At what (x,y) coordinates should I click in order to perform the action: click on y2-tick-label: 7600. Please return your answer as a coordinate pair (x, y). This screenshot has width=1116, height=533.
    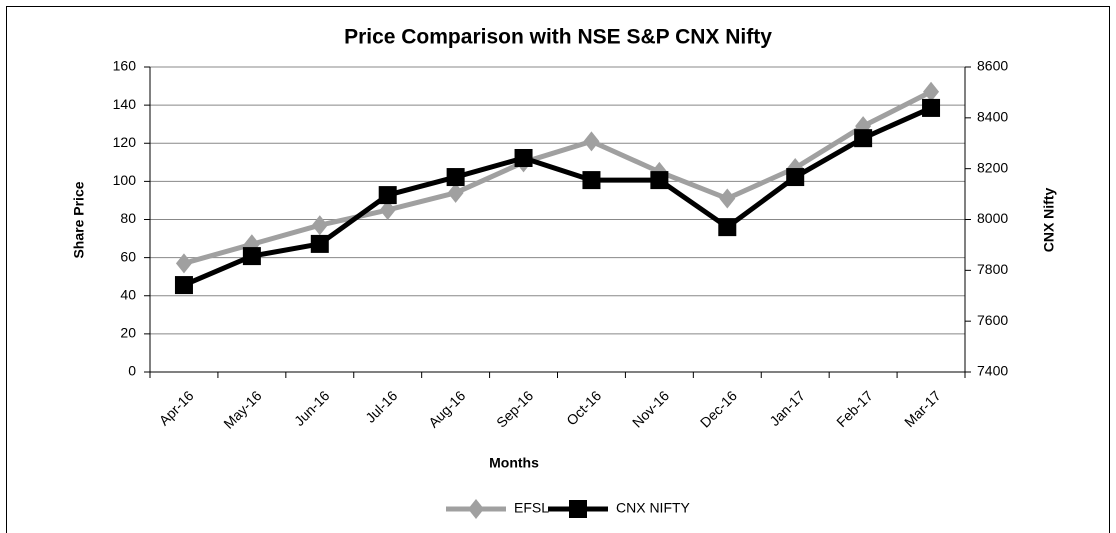
    Looking at the image, I should click on (992, 320).